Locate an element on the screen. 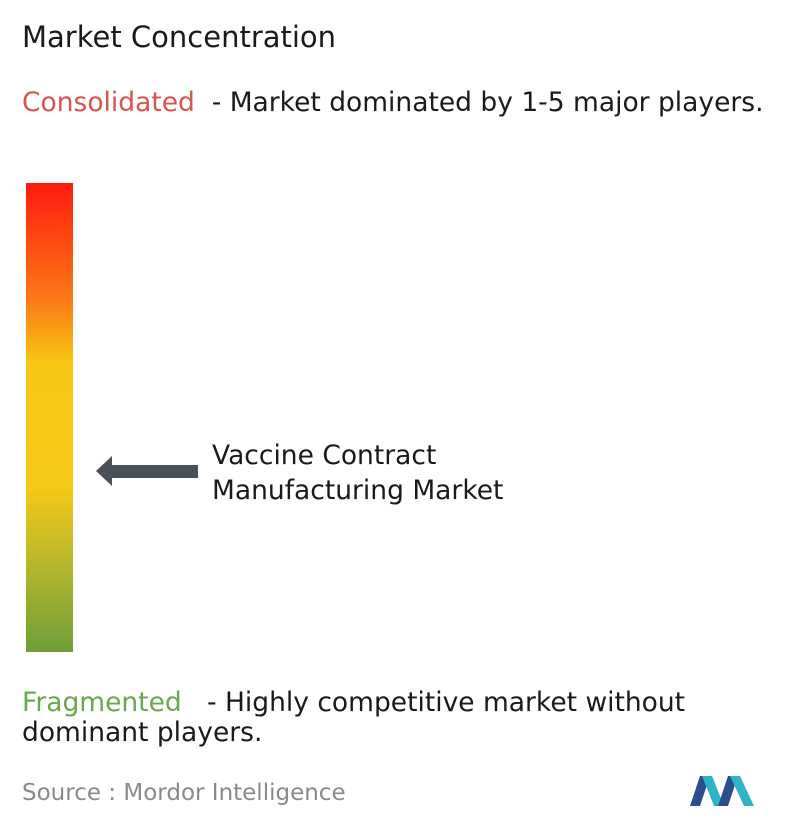 Image resolution: width=796 pixels, height=834 pixels. arrow-shape is located at coordinates (147, 471).